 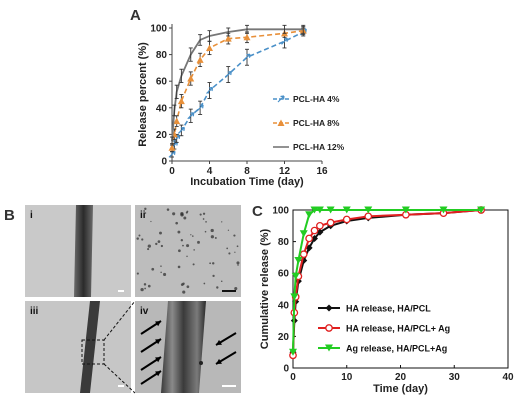 What do you see at coordinates (508, 377) in the screenshot?
I see `x-tick-label: 40` at bounding box center [508, 377].